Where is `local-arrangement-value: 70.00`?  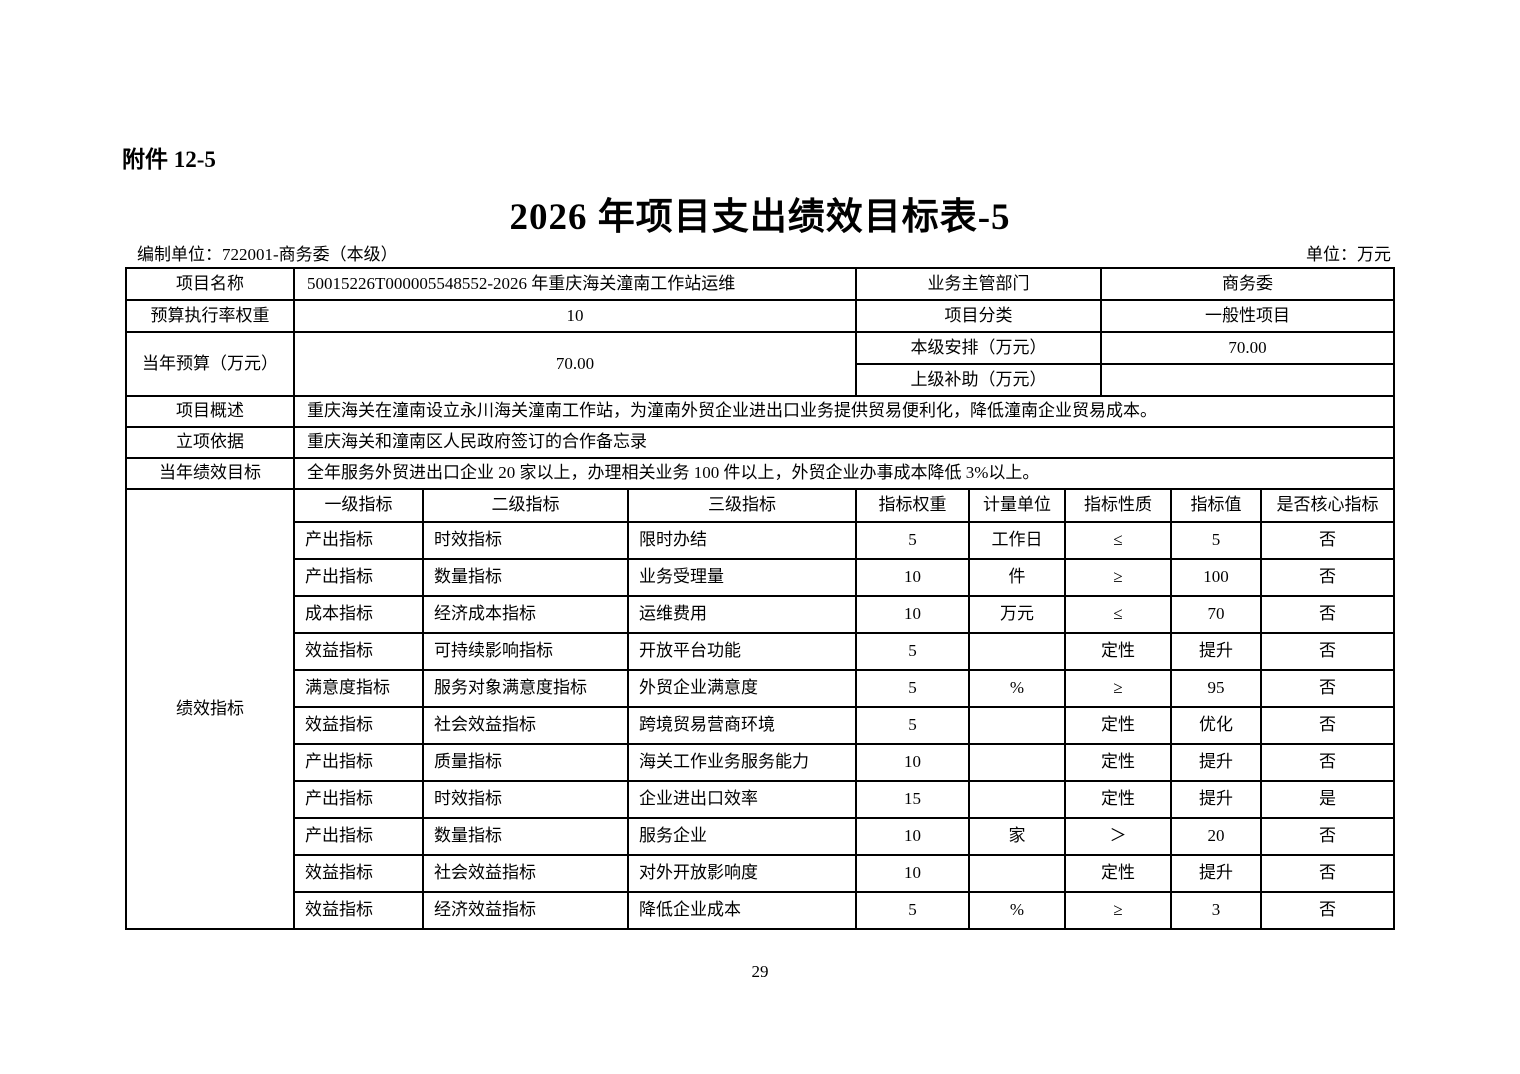 local-arrangement-value: 70.00 is located at coordinates (1248, 348).